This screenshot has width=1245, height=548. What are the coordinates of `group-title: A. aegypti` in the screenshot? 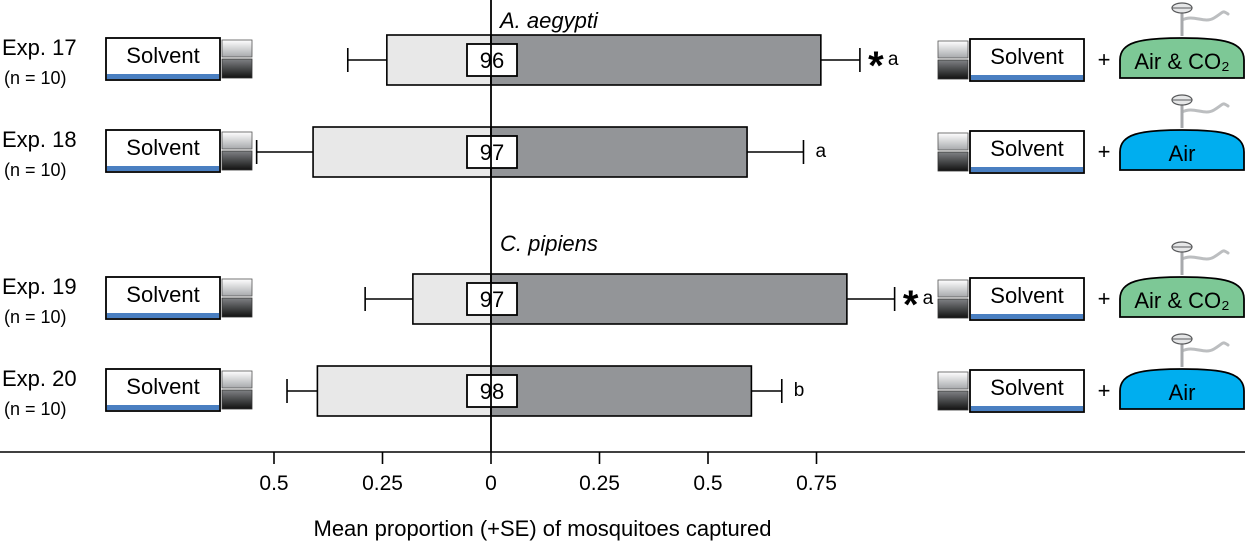 It's located at (548, 20).